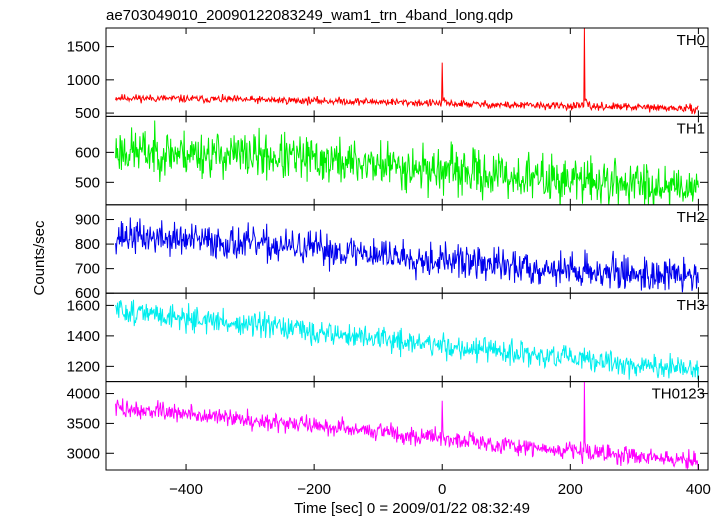 The height and width of the screenshot is (516, 723). Describe the element at coordinates (83, 366) in the screenshot. I see `y-tick-label: 1200` at that location.